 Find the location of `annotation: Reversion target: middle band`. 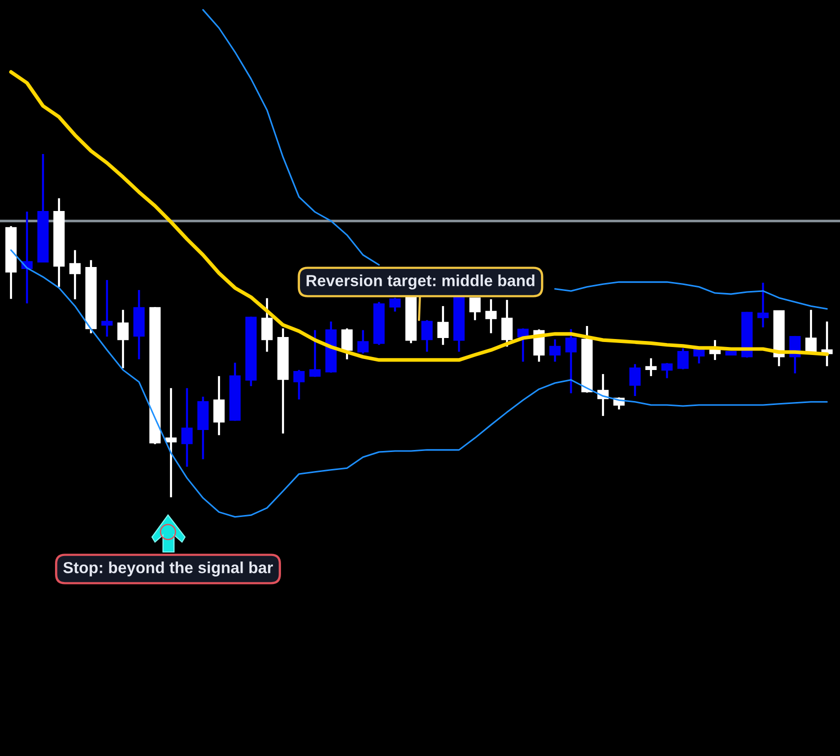

annotation: Reversion target: middle band is located at coordinates (420, 282).